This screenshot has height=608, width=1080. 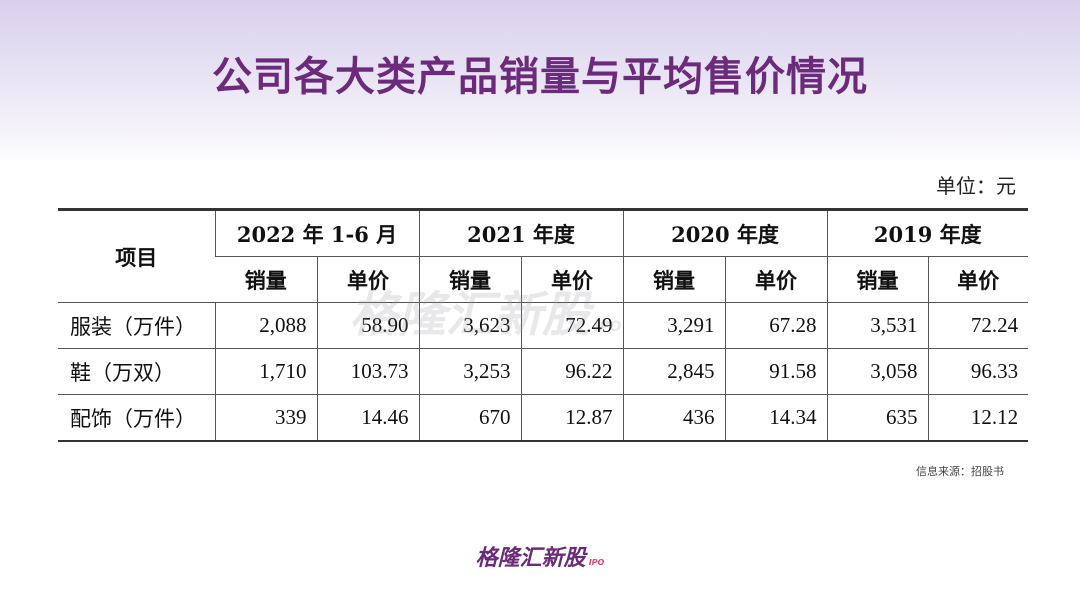 I want to click on table-cell: 3,253, so click(x=470, y=371).